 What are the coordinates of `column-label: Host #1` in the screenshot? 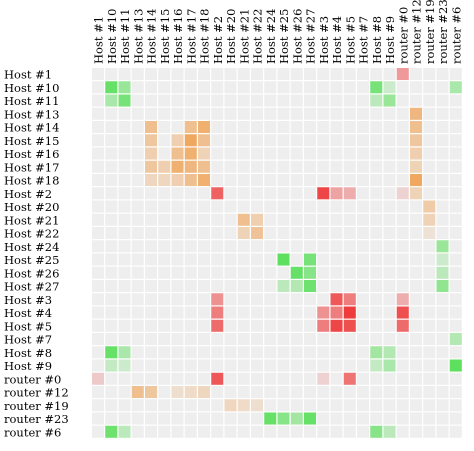 It's located at (99, 40).